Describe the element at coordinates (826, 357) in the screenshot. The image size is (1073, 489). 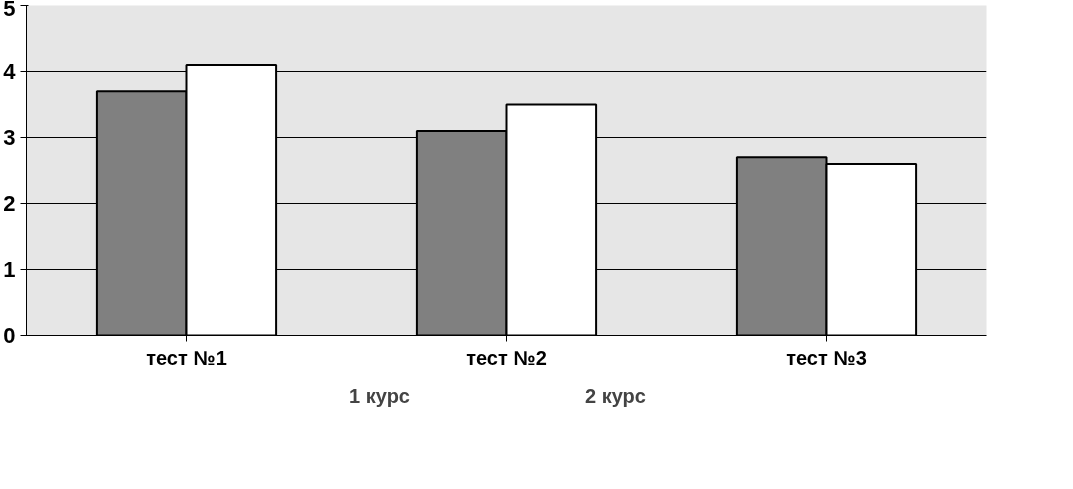
I see `x-tick-label: тест №3` at that location.